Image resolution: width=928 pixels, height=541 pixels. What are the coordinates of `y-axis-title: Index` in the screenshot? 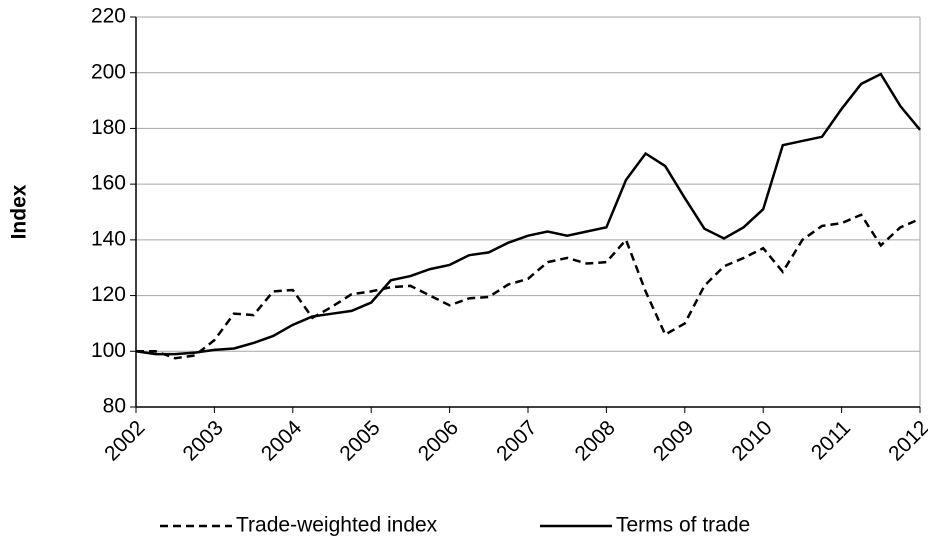 It's located at (19, 211).